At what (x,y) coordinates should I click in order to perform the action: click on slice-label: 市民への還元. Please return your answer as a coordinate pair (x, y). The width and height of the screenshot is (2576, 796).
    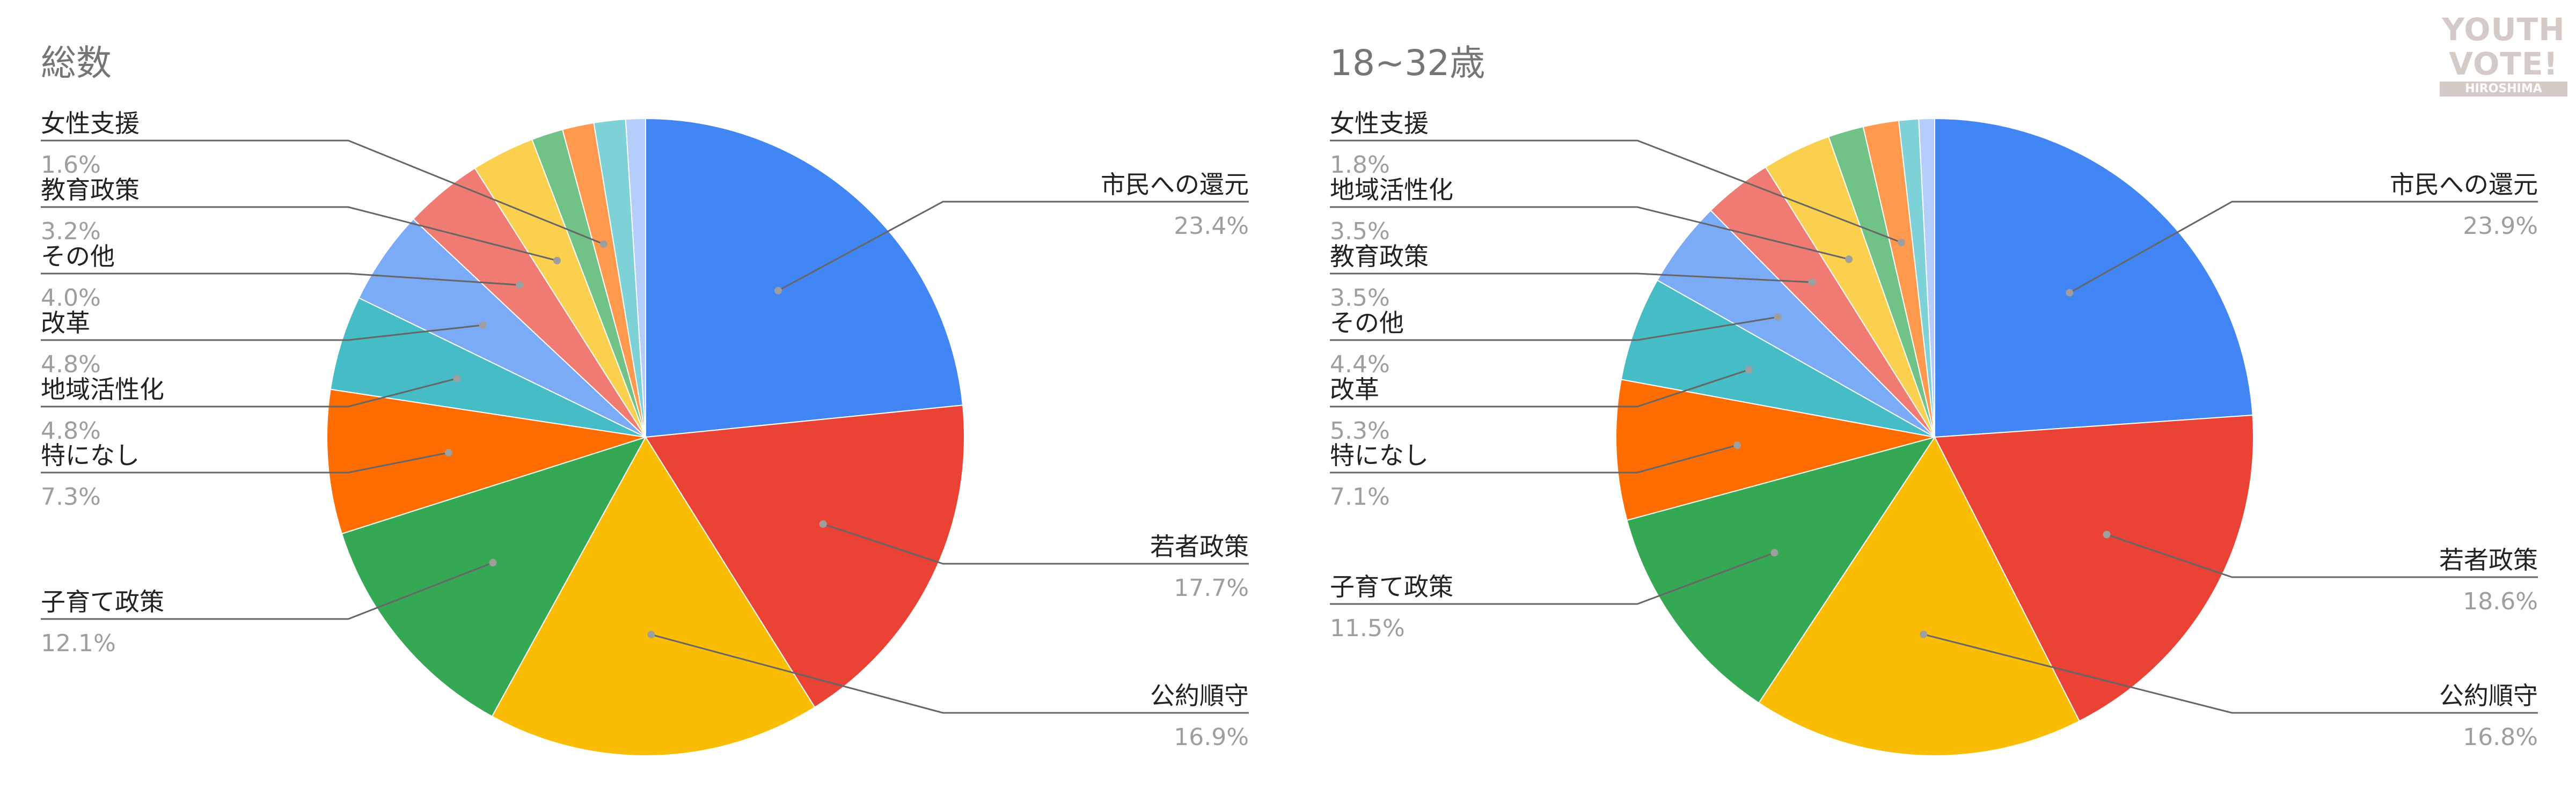
    Looking at the image, I should click on (1175, 185).